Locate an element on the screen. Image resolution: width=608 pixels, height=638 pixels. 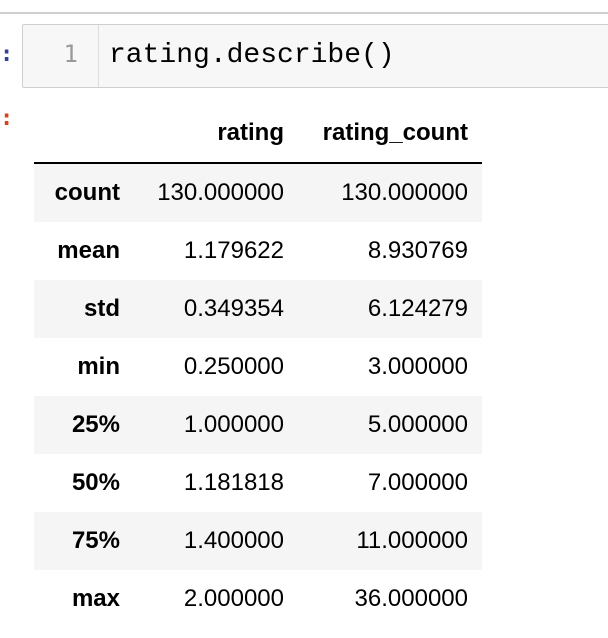
table-row: 25% 1.000000 5.000000 is located at coordinates (258, 425).